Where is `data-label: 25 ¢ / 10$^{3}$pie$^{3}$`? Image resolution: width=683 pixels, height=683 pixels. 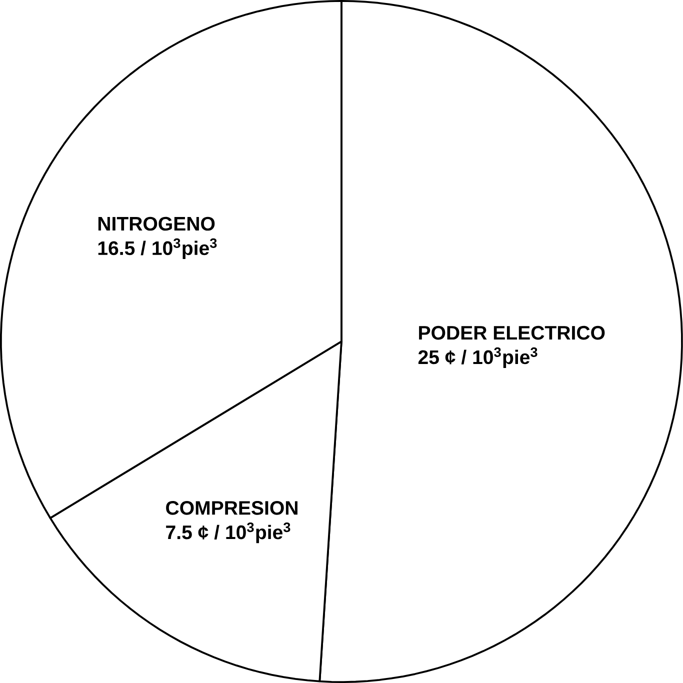
data-label: 25 ¢ / 10$^{3}$pie$^{3}$ is located at coordinates (478, 357).